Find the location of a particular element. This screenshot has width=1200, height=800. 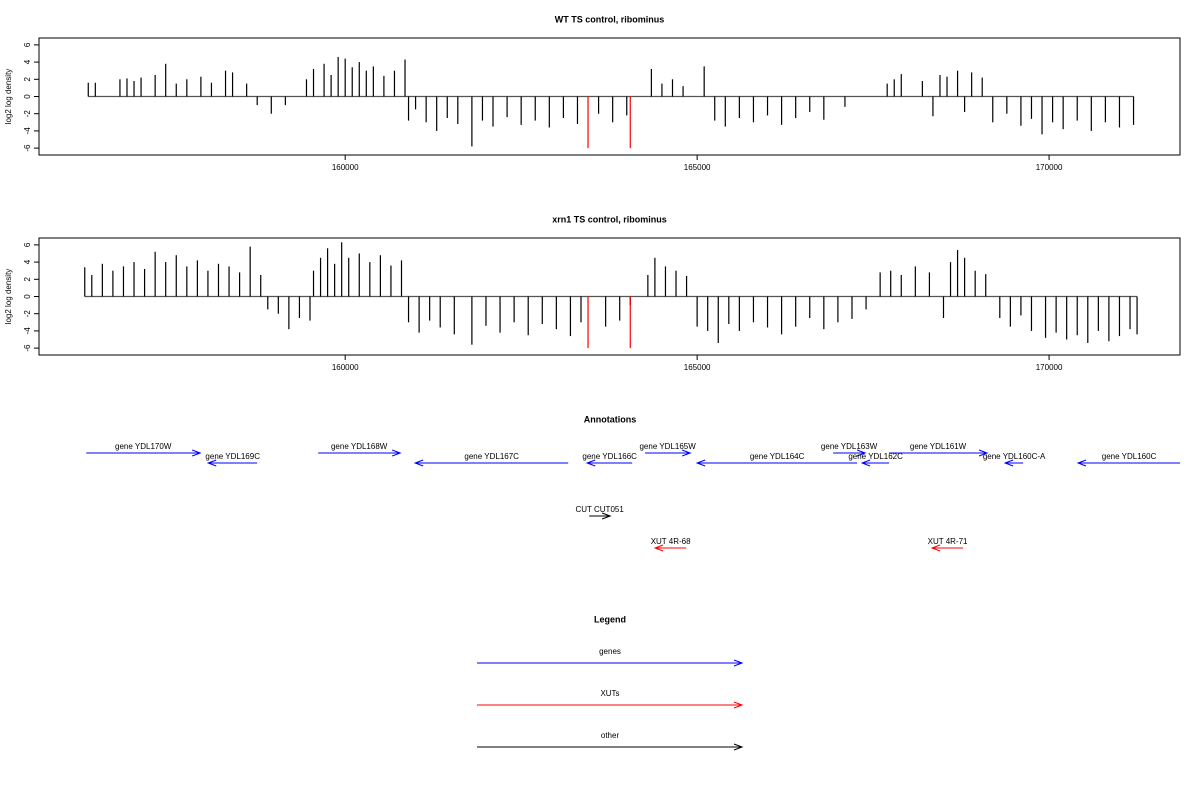

legend-label: genes is located at coordinates (610, 651).